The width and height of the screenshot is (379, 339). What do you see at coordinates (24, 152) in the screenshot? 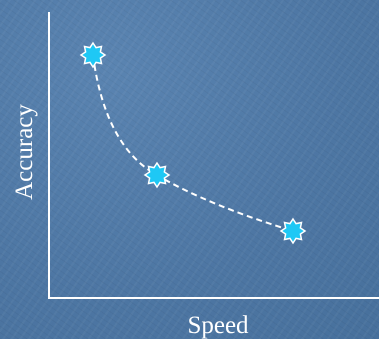
I see `y-axis-label: Accuracy` at bounding box center [24, 152].